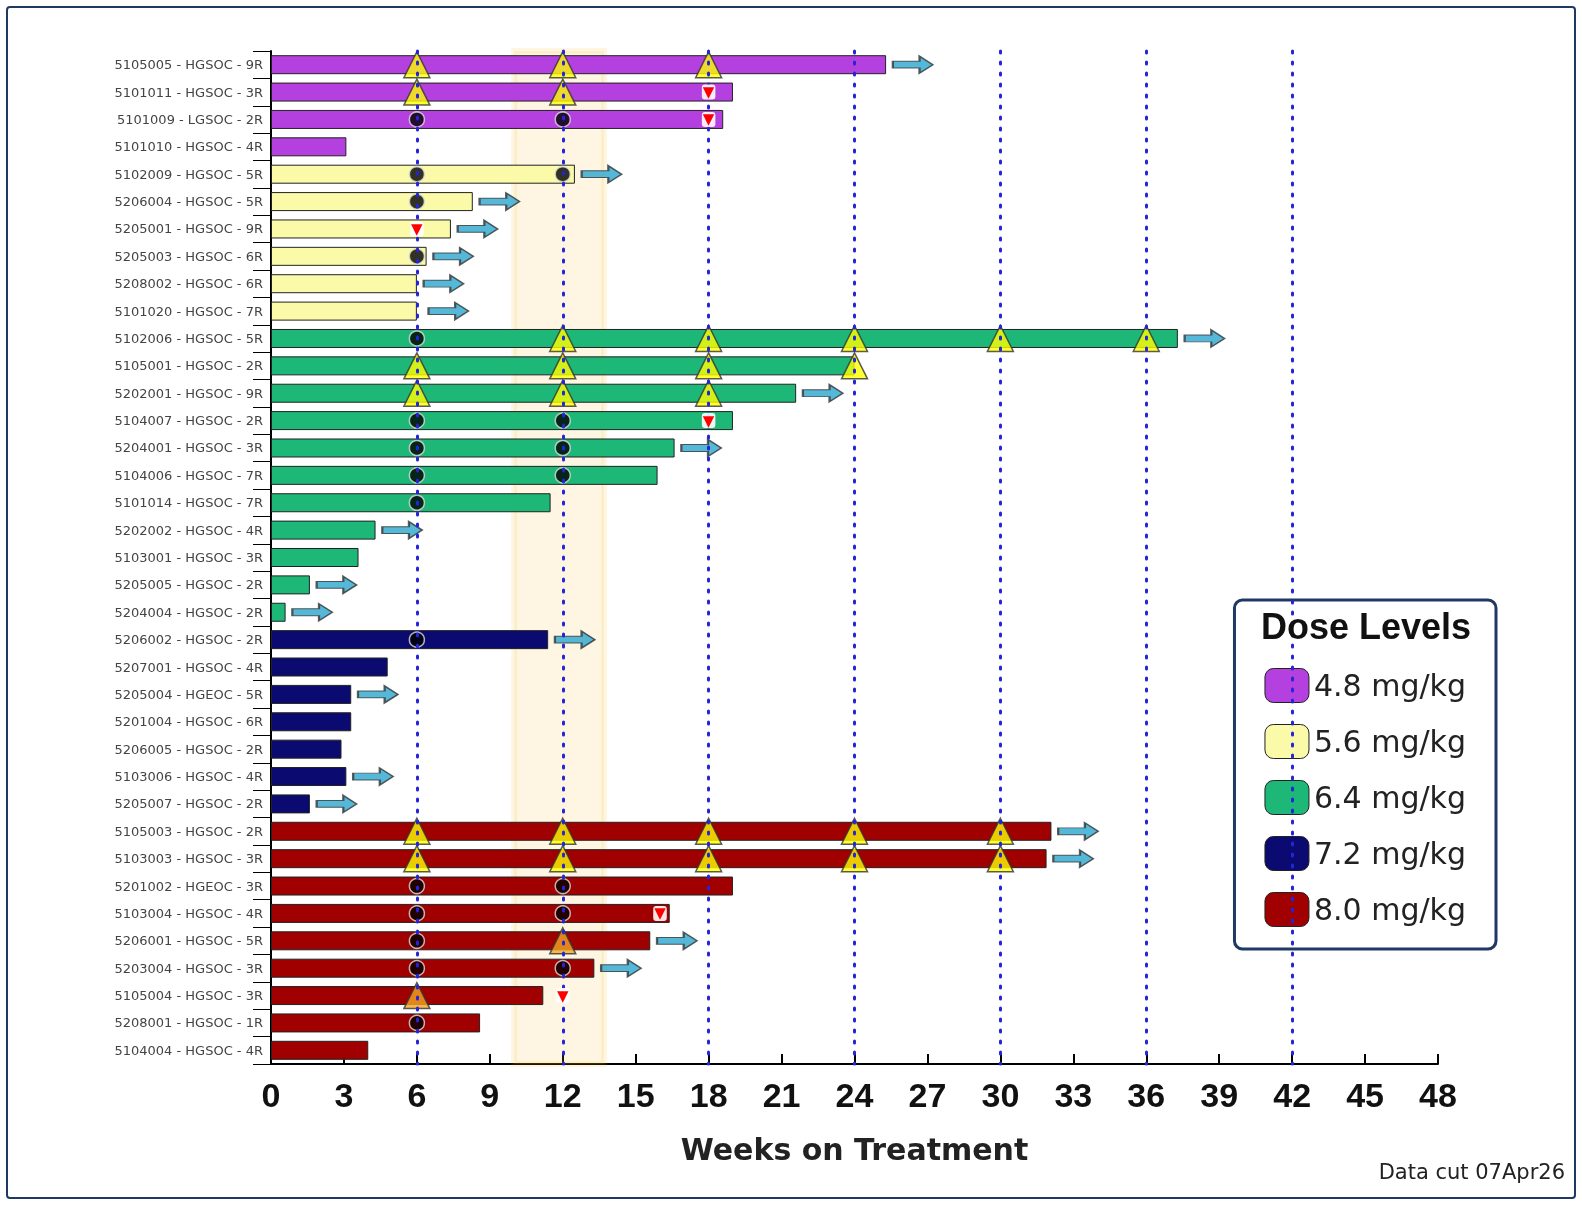  Describe the element at coordinates (188, 147) in the screenshot. I see `y-tick-label: 5101010 - HGSOC - 4R` at that location.